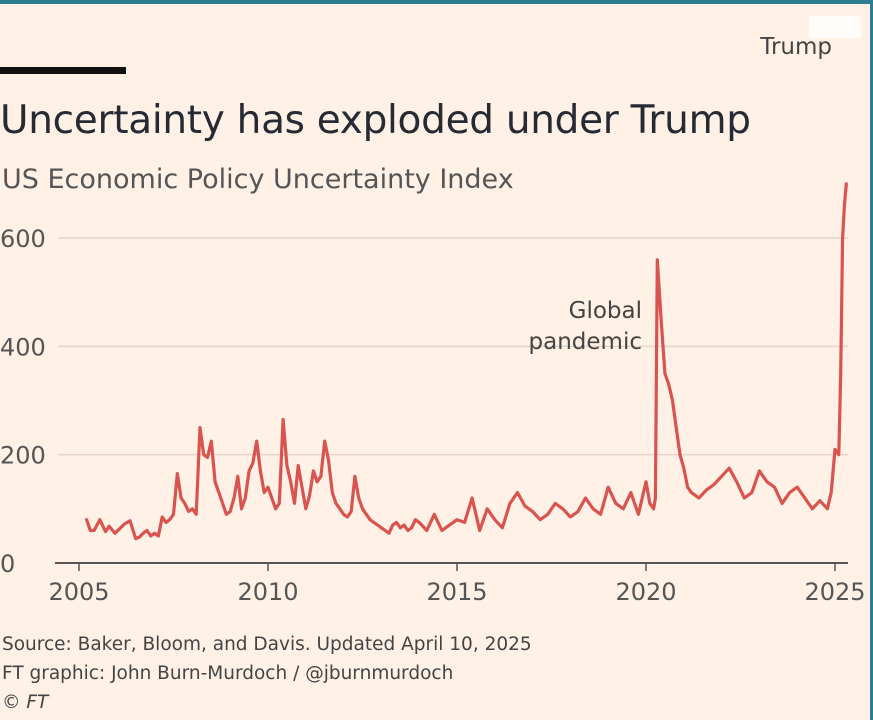  I want to click on x-tick-label-2025: 2025, so click(834, 592).